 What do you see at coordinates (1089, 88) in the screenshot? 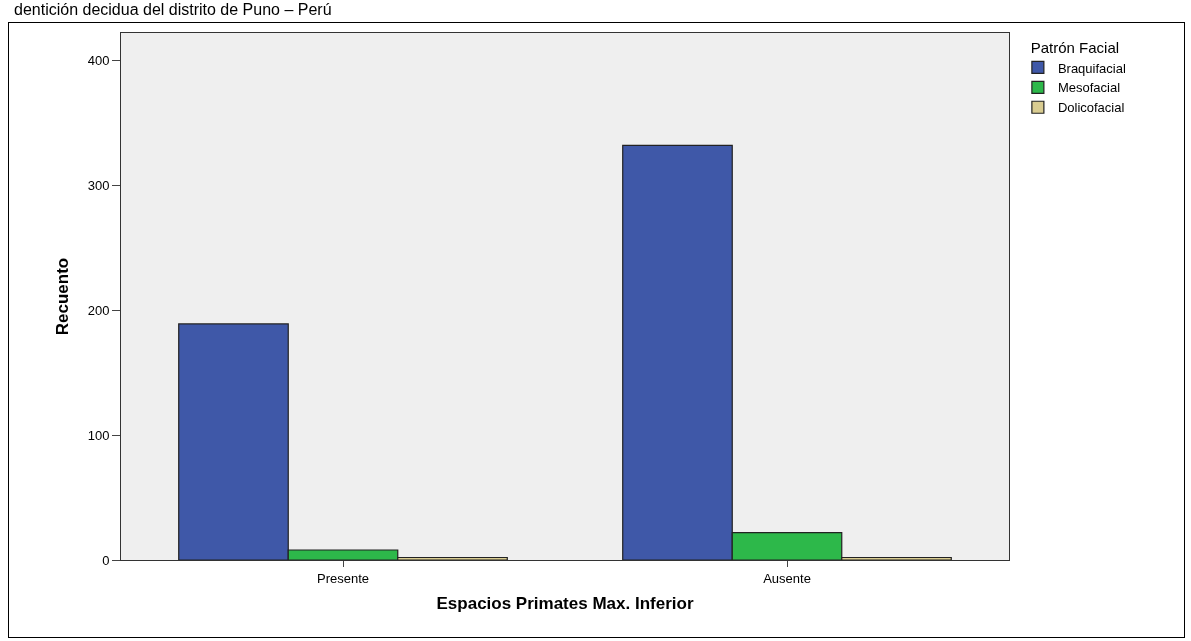
I see `legend-label: Mesofacial` at bounding box center [1089, 88].